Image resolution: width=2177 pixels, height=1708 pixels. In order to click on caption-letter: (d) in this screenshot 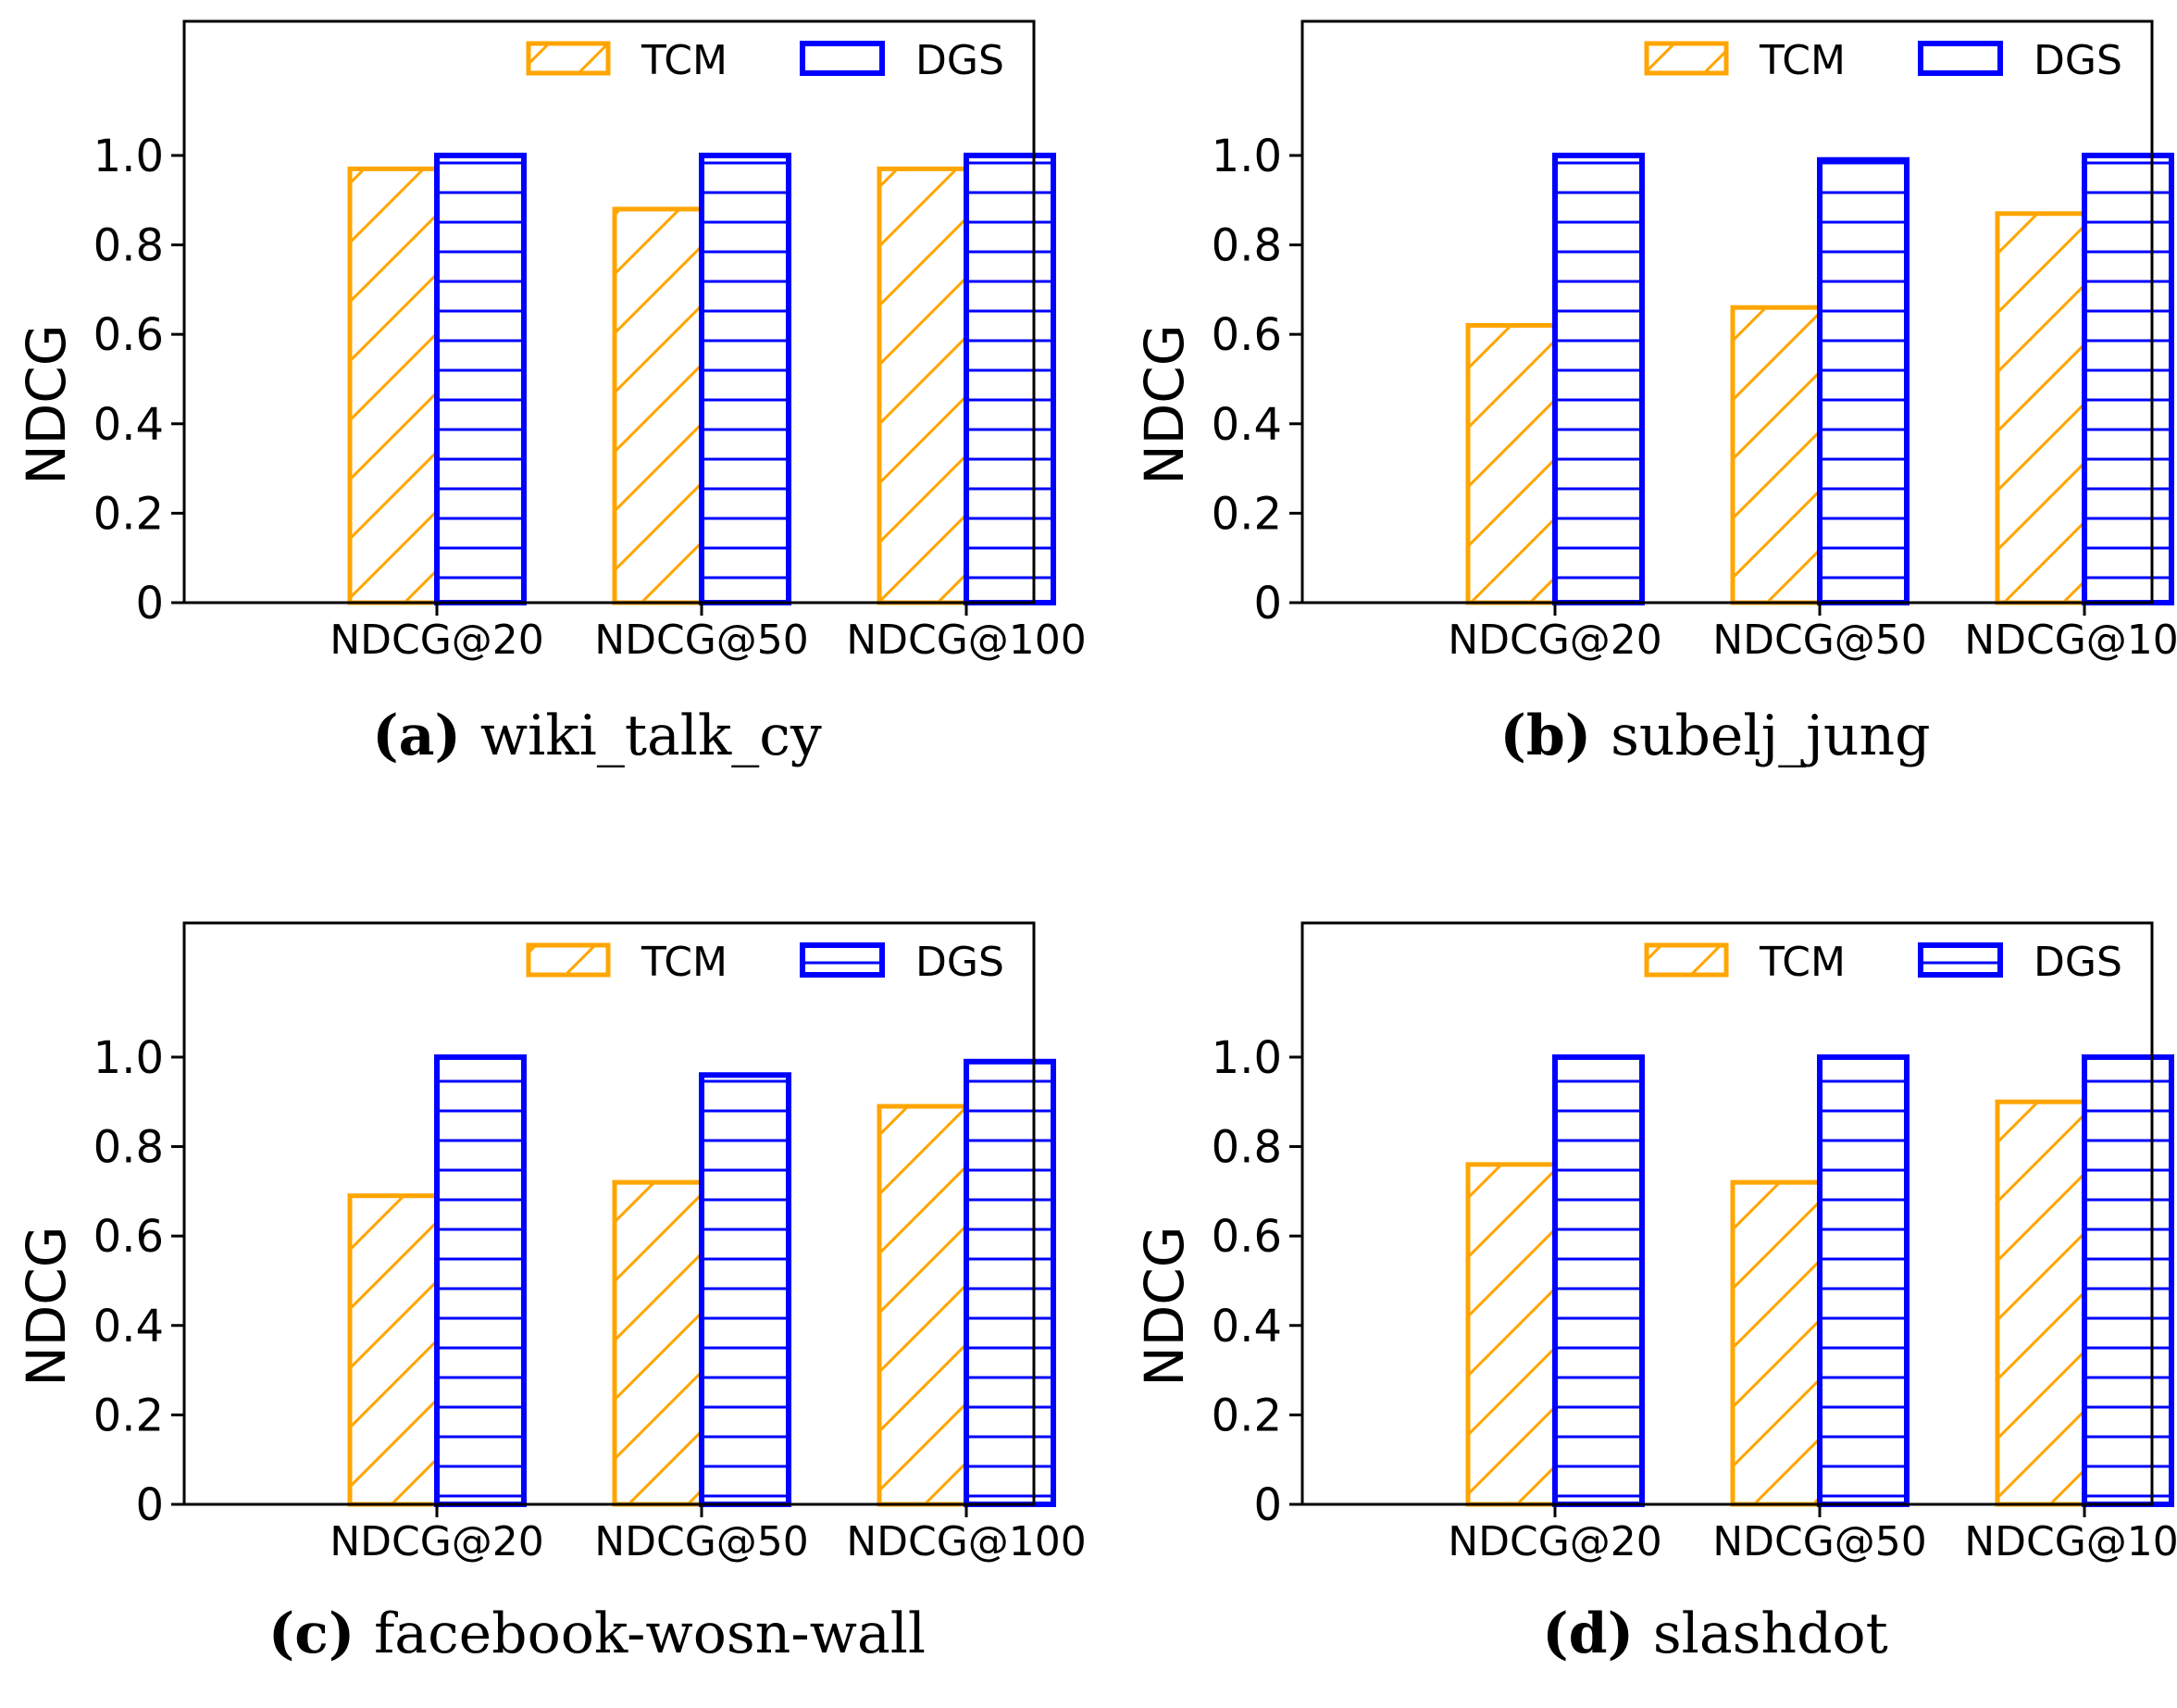, I will do `click(1598, 1634)`.